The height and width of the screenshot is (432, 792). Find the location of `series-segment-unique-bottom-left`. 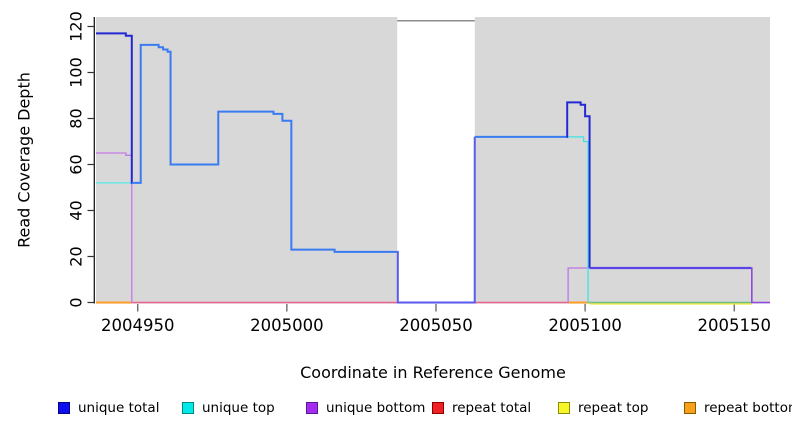

series-segment-unique-bottom-left is located at coordinates (114, 228).